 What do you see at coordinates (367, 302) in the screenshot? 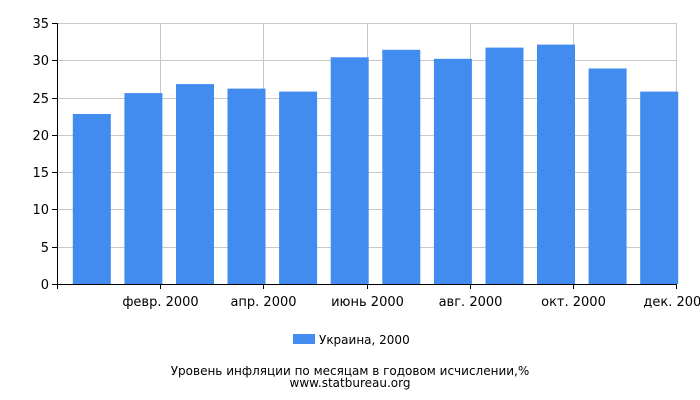
I see `x-tick-label: июнь 2000` at bounding box center [367, 302].